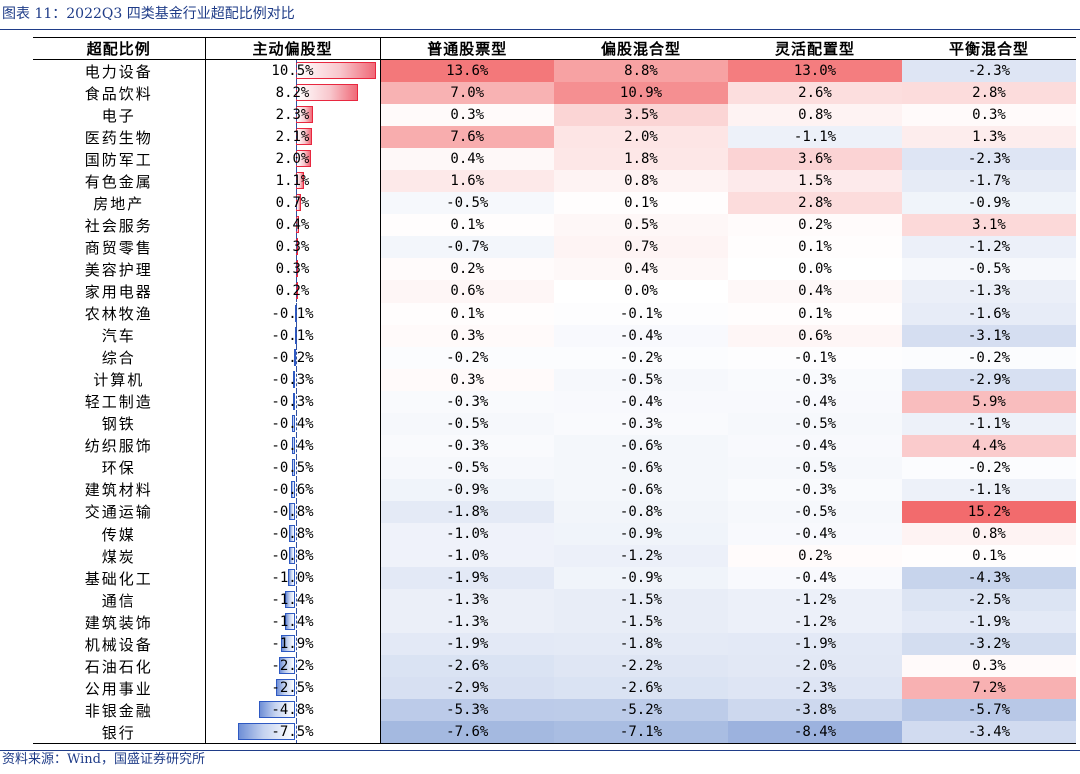  I want to click on active-equity-value: -1.0%, so click(292, 578).